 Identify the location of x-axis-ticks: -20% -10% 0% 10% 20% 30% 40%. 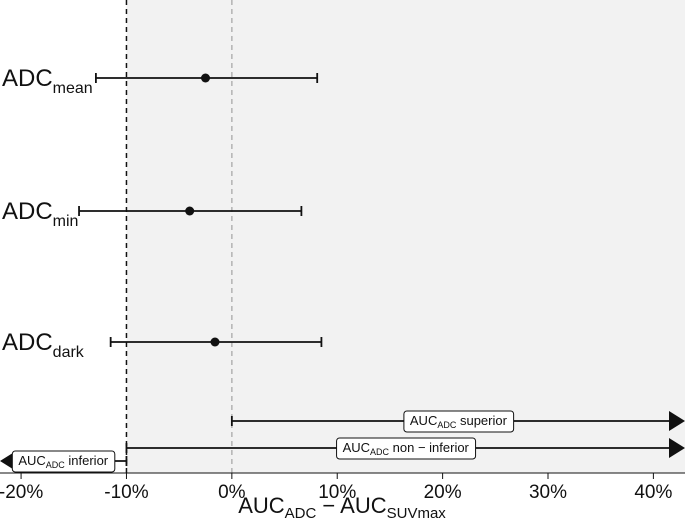
(336, 488).